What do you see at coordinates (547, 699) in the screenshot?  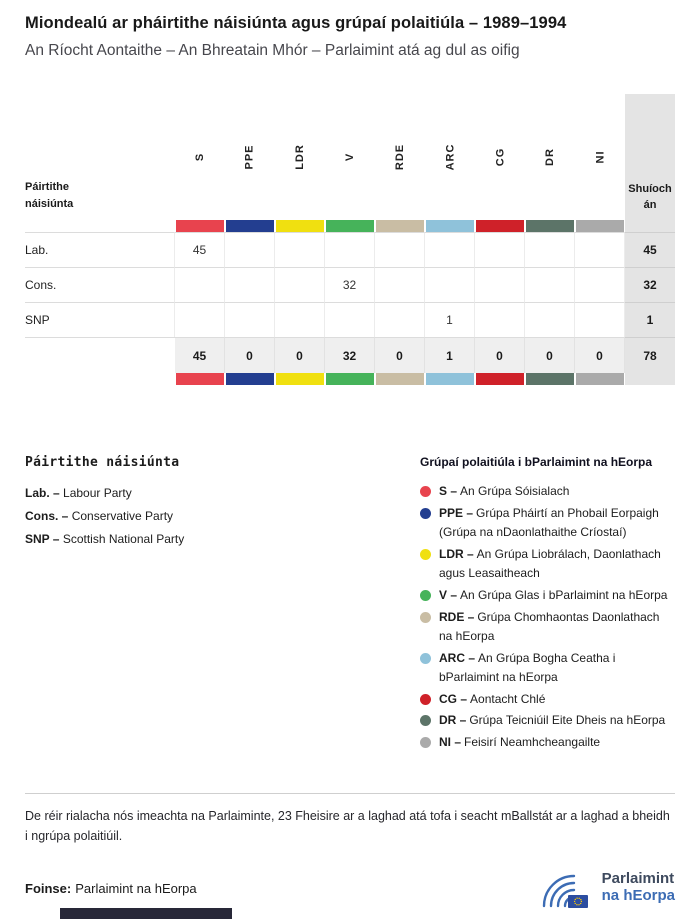 I see `legend-group-item: CG – Aontacht Chlé` at bounding box center [547, 699].